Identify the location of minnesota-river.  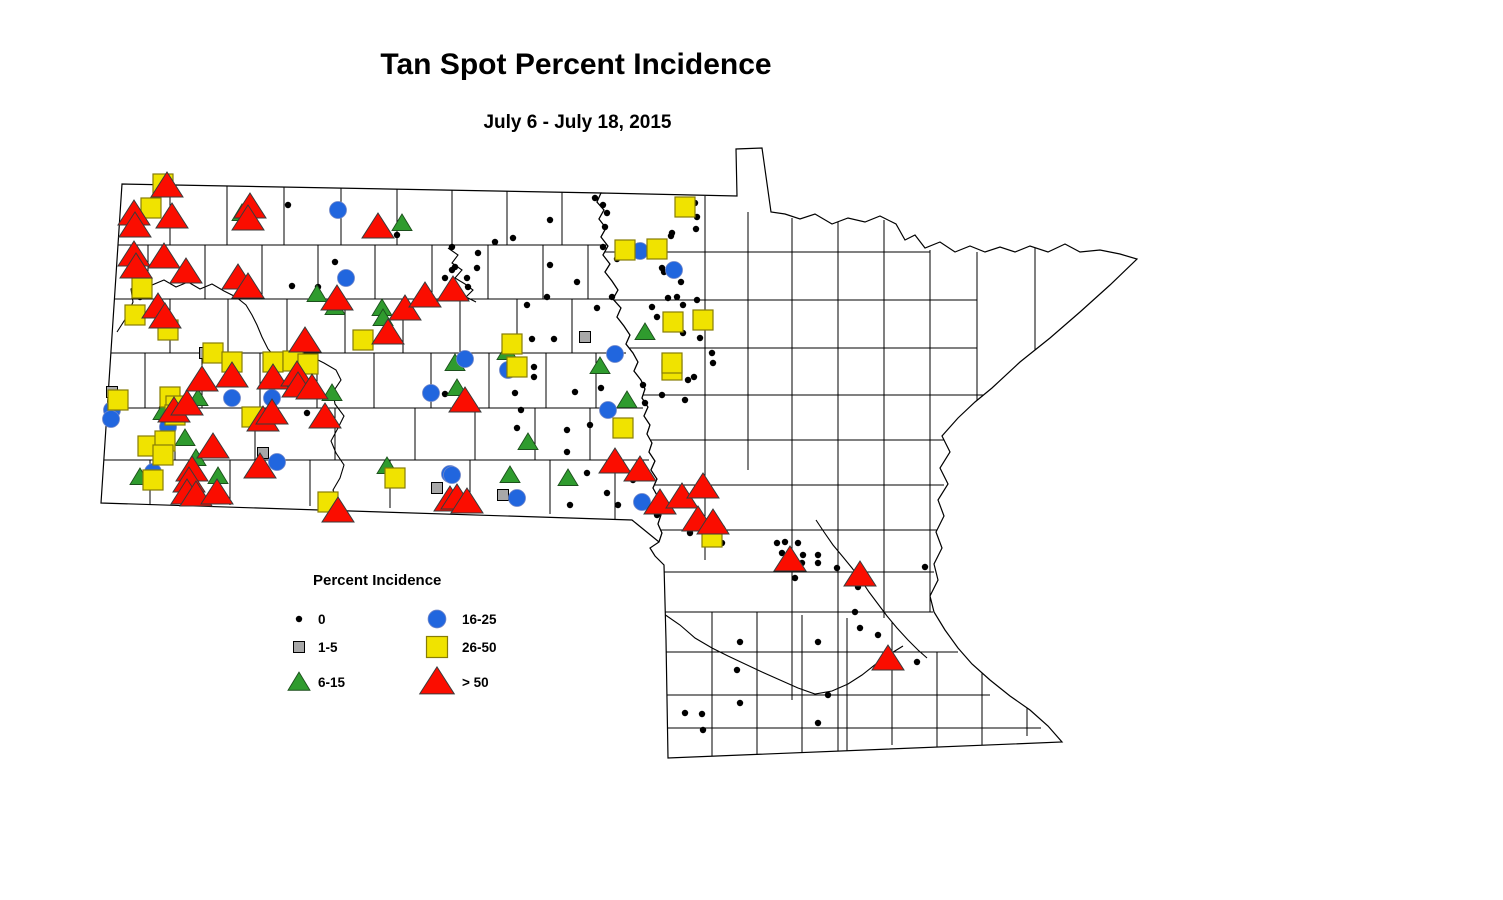
(783, 654).